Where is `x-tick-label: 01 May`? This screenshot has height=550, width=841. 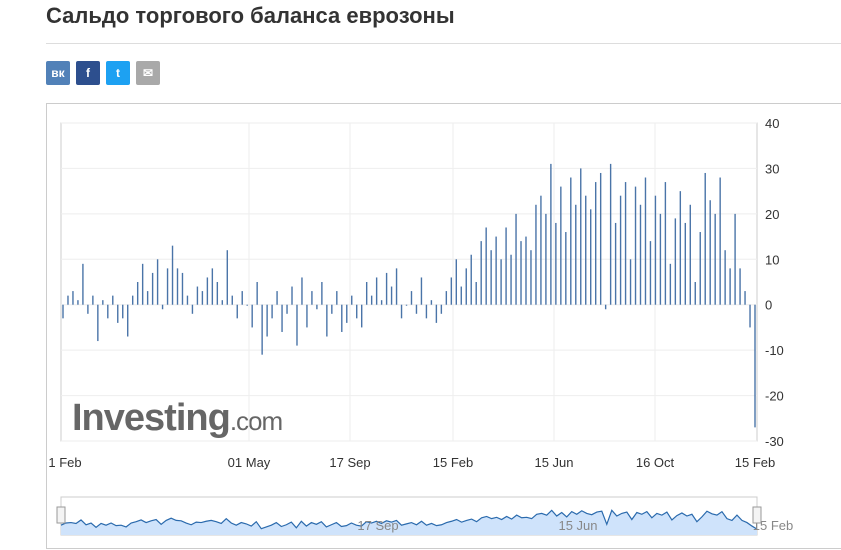 x-tick-label: 01 May is located at coordinates (249, 462).